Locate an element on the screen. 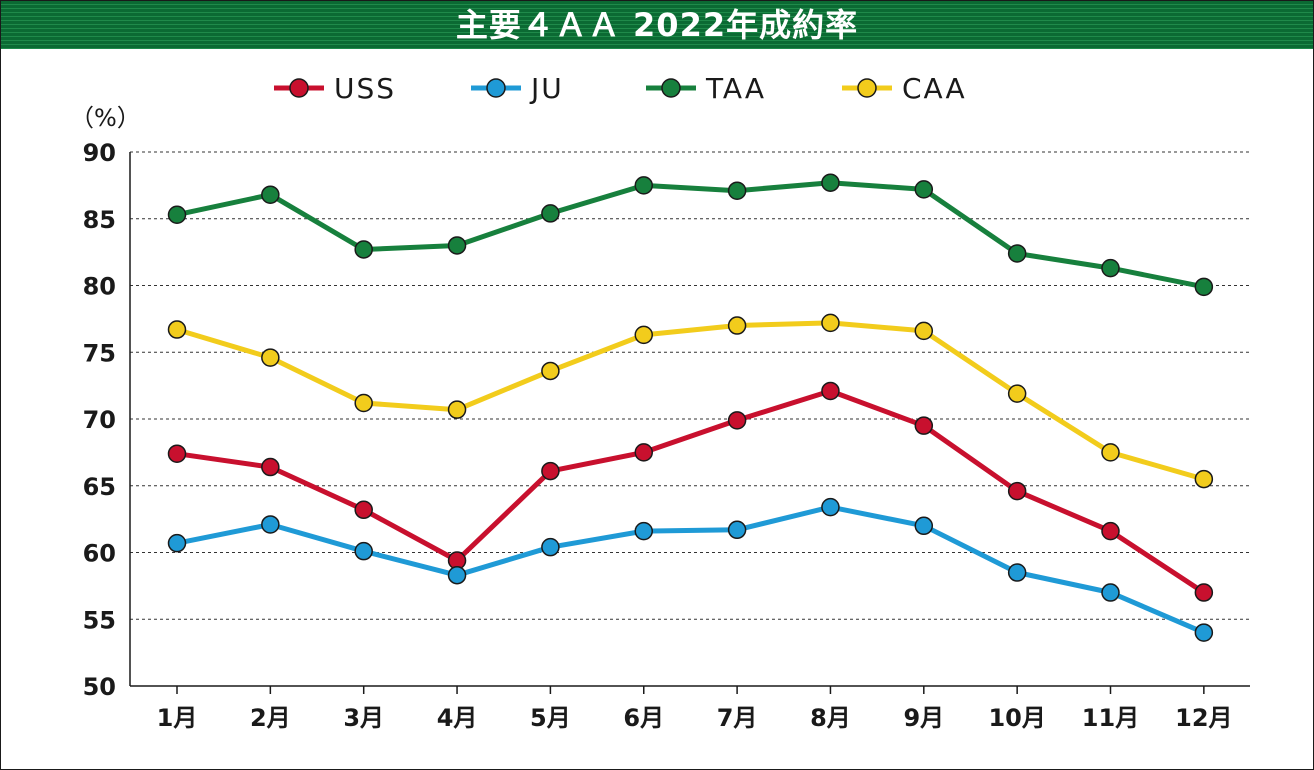  y-tick-label: 55 is located at coordinates (99, 620).